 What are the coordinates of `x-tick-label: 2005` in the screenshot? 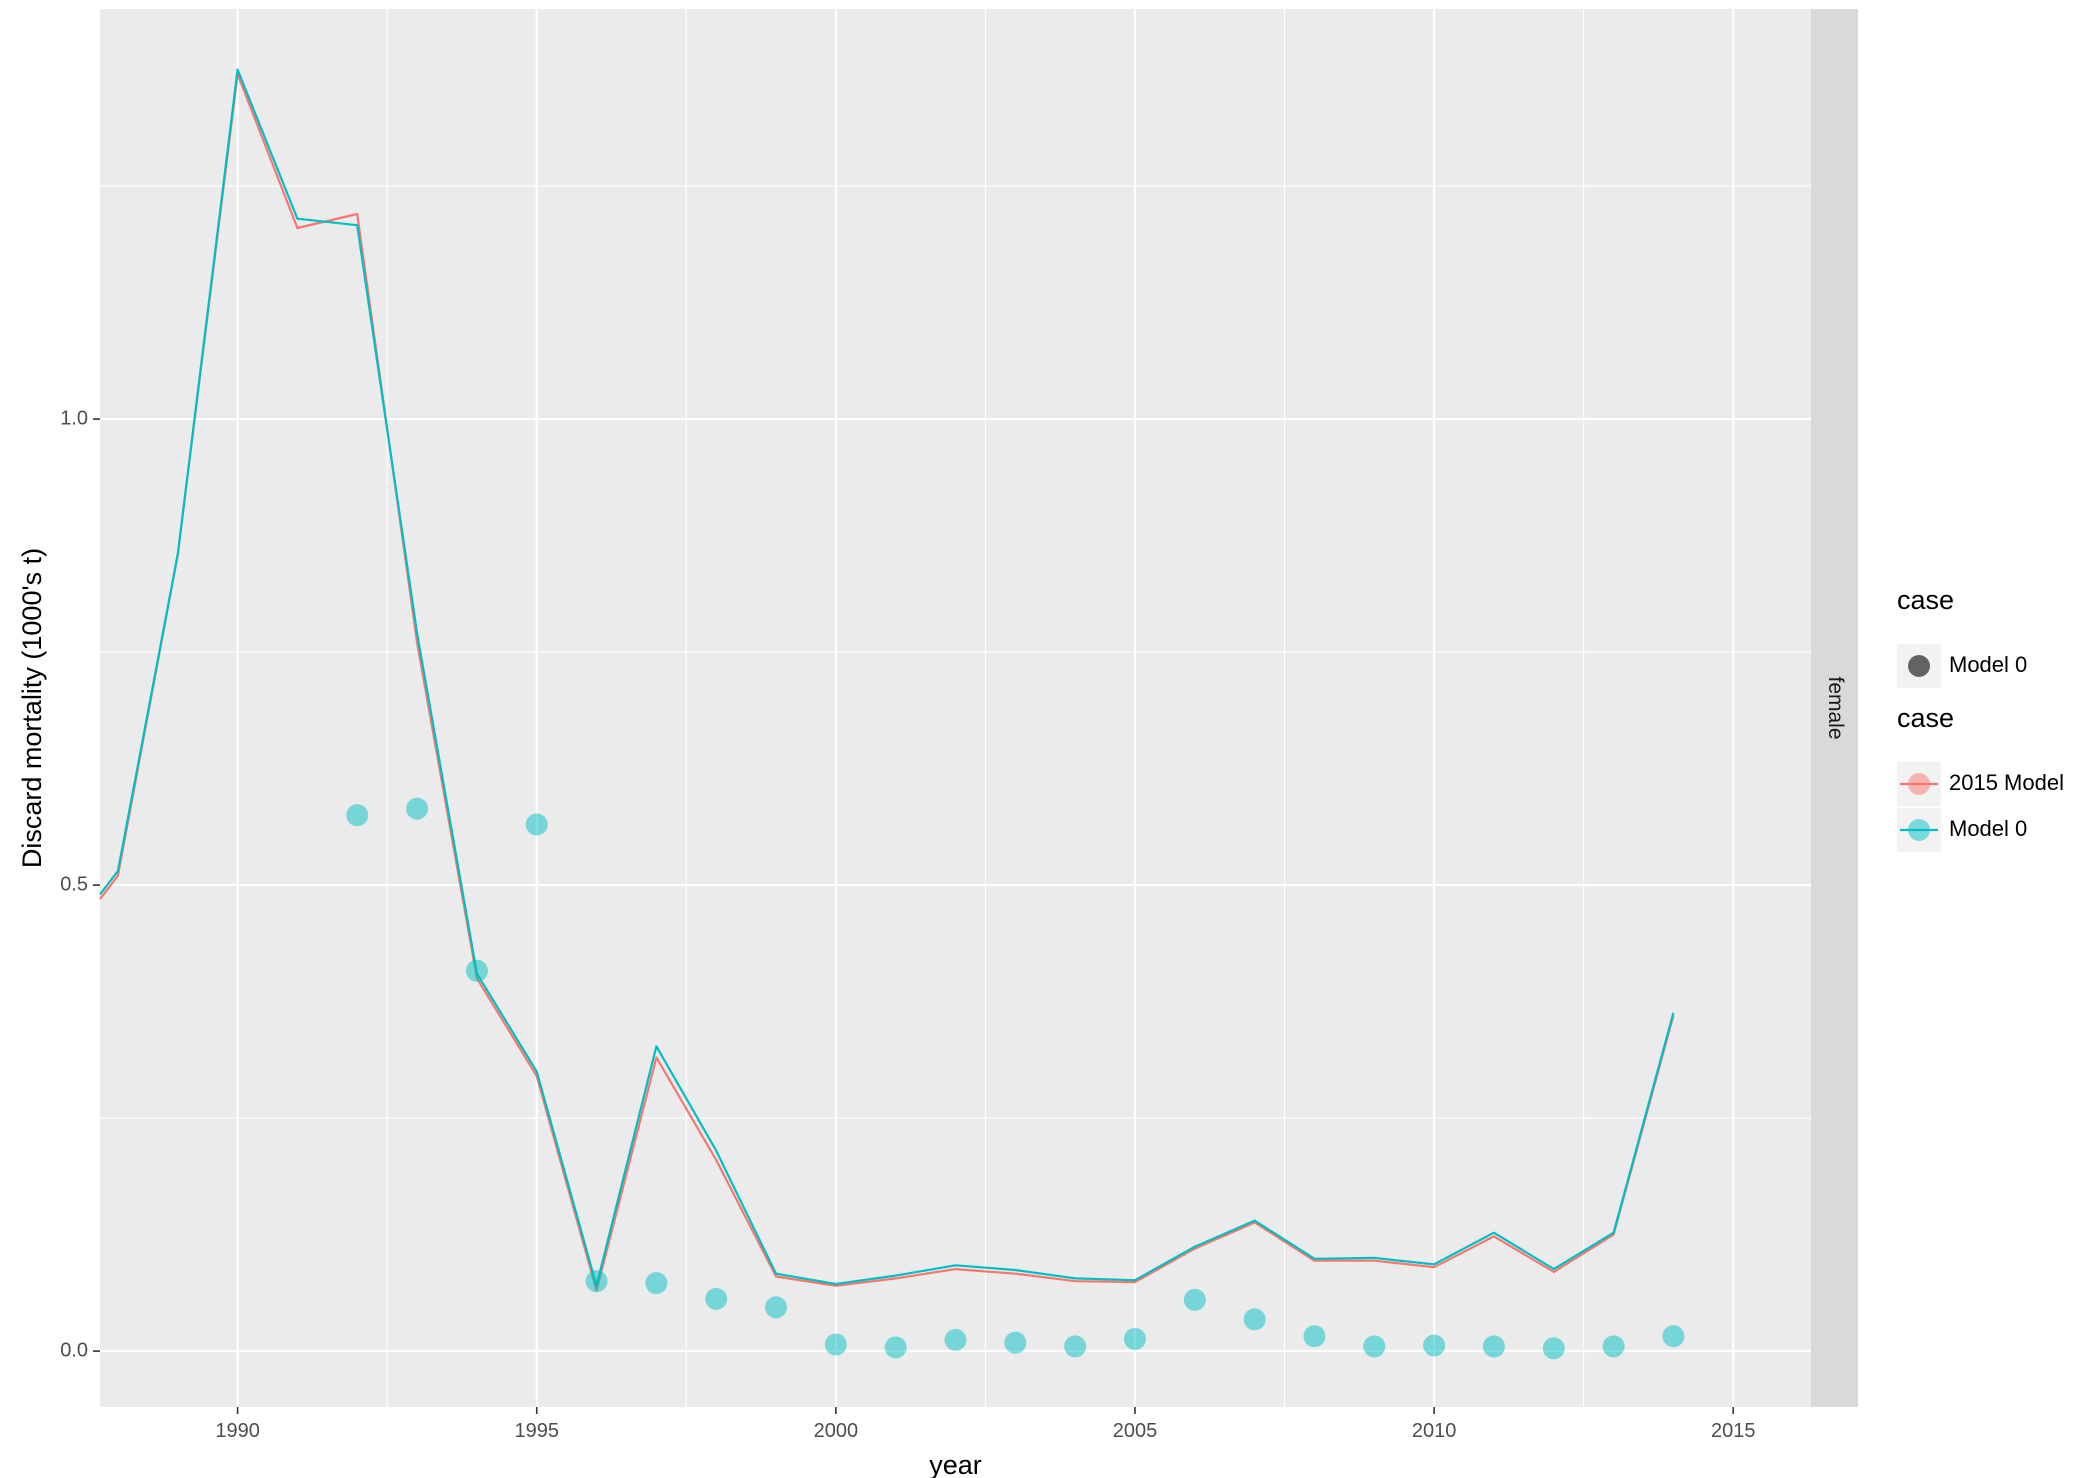 It's located at (1135, 1431).